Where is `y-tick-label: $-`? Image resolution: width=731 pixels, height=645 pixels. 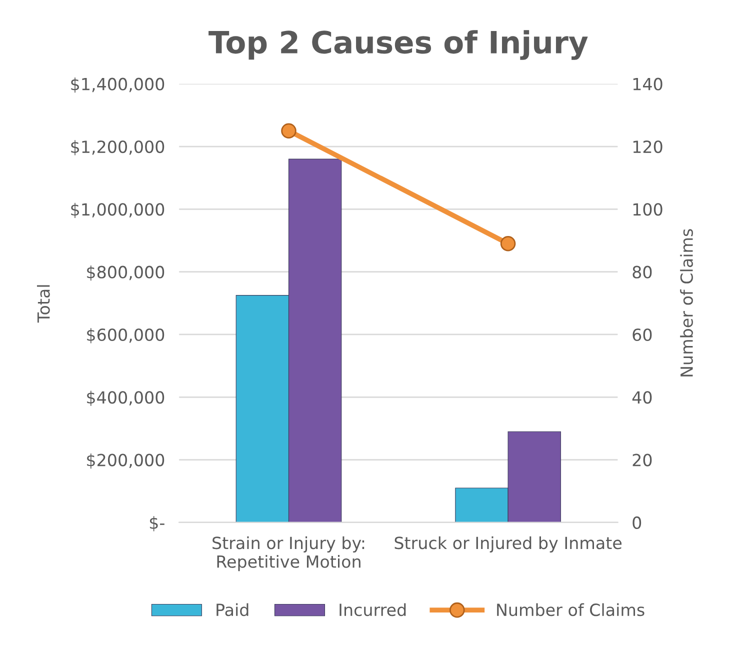 y-tick-label: $- is located at coordinates (157, 524).